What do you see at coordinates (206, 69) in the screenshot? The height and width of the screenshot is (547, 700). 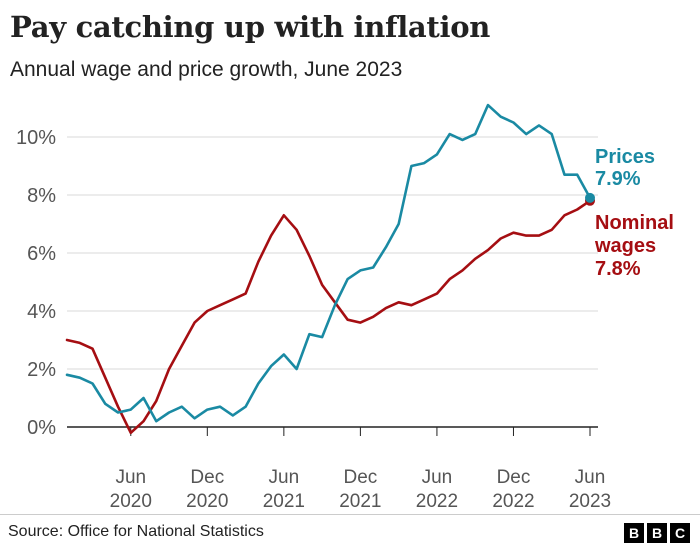 I see `chart-subtitle: Annual wage and price growth, June 2023` at bounding box center [206, 69].